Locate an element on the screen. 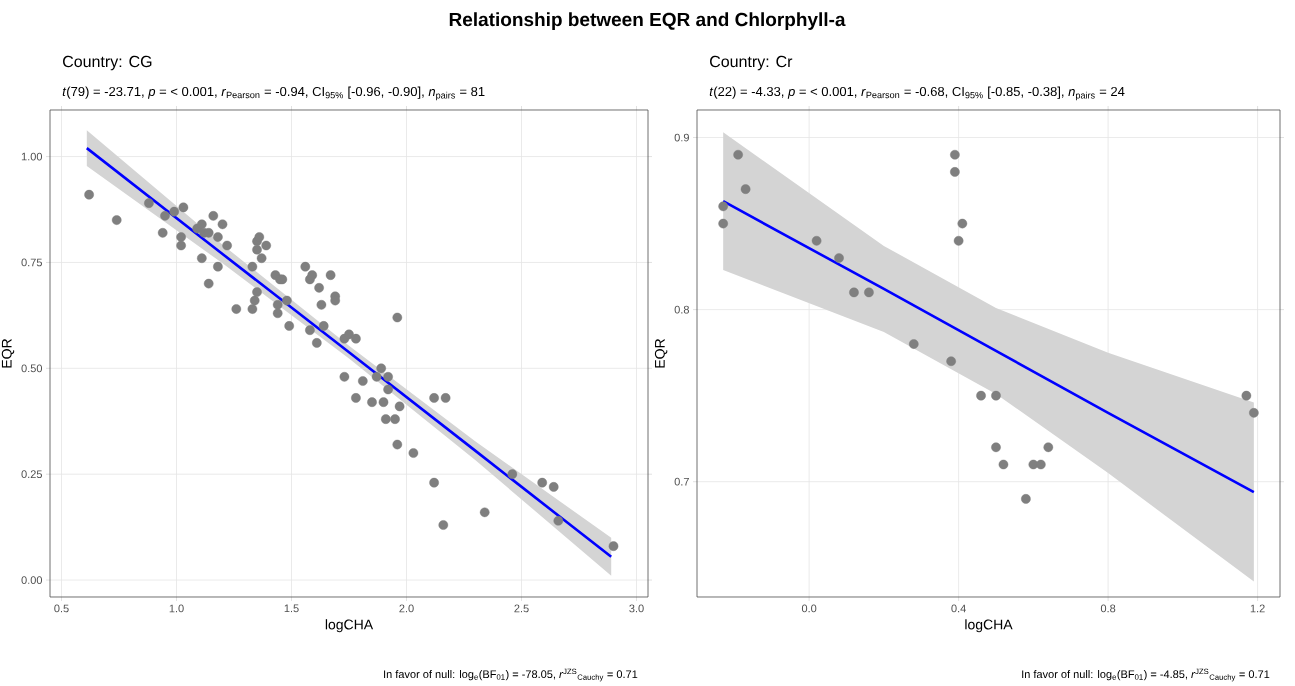 The width and height of the screenshot is (1295, 686). x-tick-label: 2.5 is located at coordinates (521, 608).